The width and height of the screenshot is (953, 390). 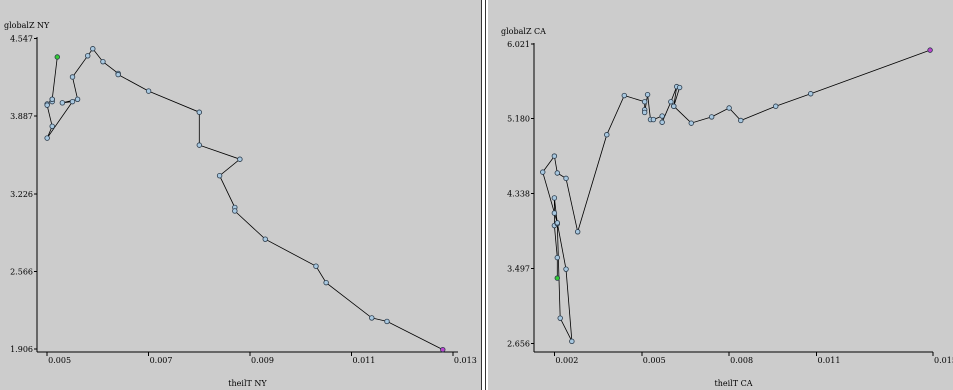 I want to click on x-axis-label: theilT CA, so click(x=734, y=383).